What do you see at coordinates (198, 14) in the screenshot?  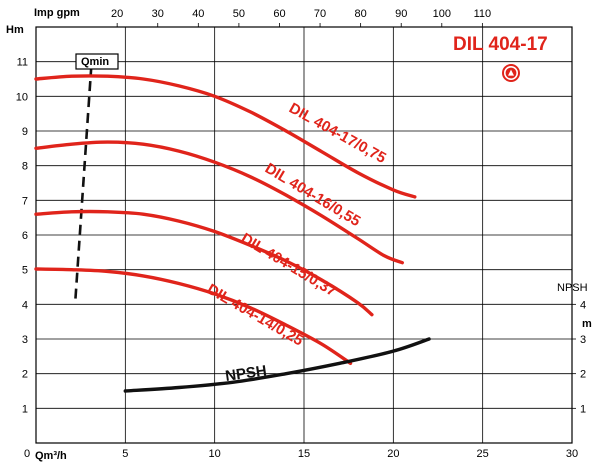 I see `top-tick-label: 40` at bounding box center [198, 14].